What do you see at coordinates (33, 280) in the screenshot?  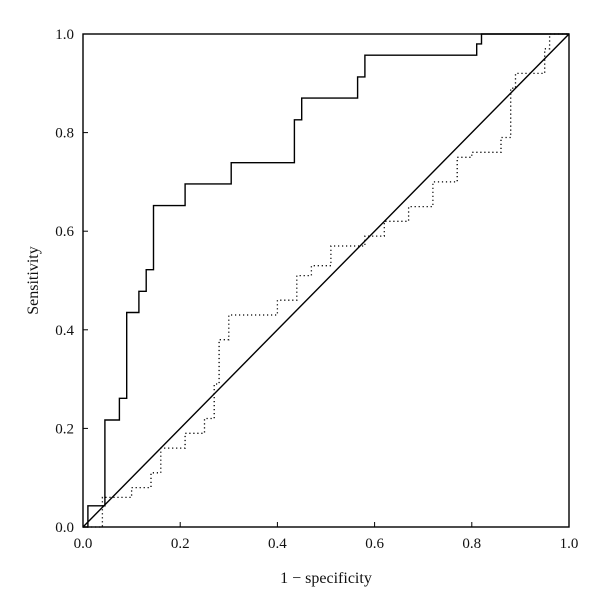 I see `y-axis-label: Sensitivity` at bounding box center [33, 280].